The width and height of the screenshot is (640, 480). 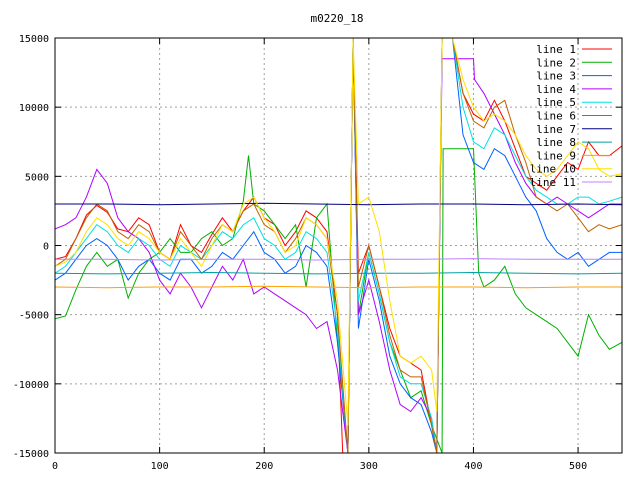 I want to click on y-tick-label: 10000, so click(x=34, y=108).